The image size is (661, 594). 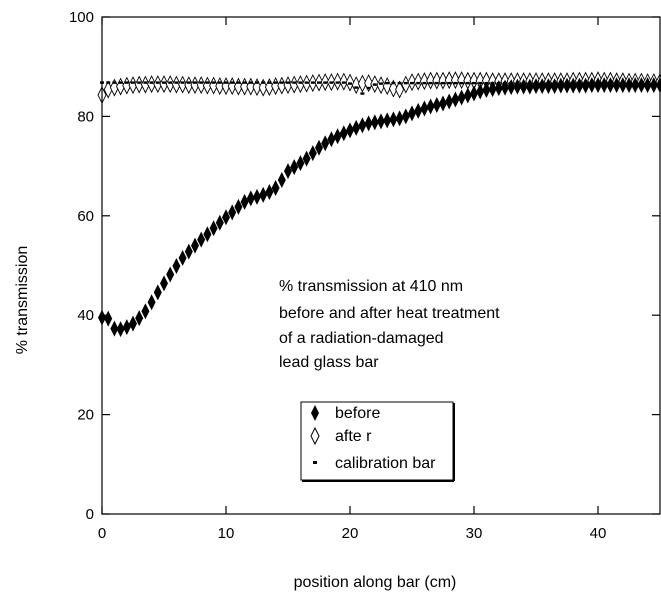 I want to click on legend-label-after: afte r, so click(x=353, y=436).